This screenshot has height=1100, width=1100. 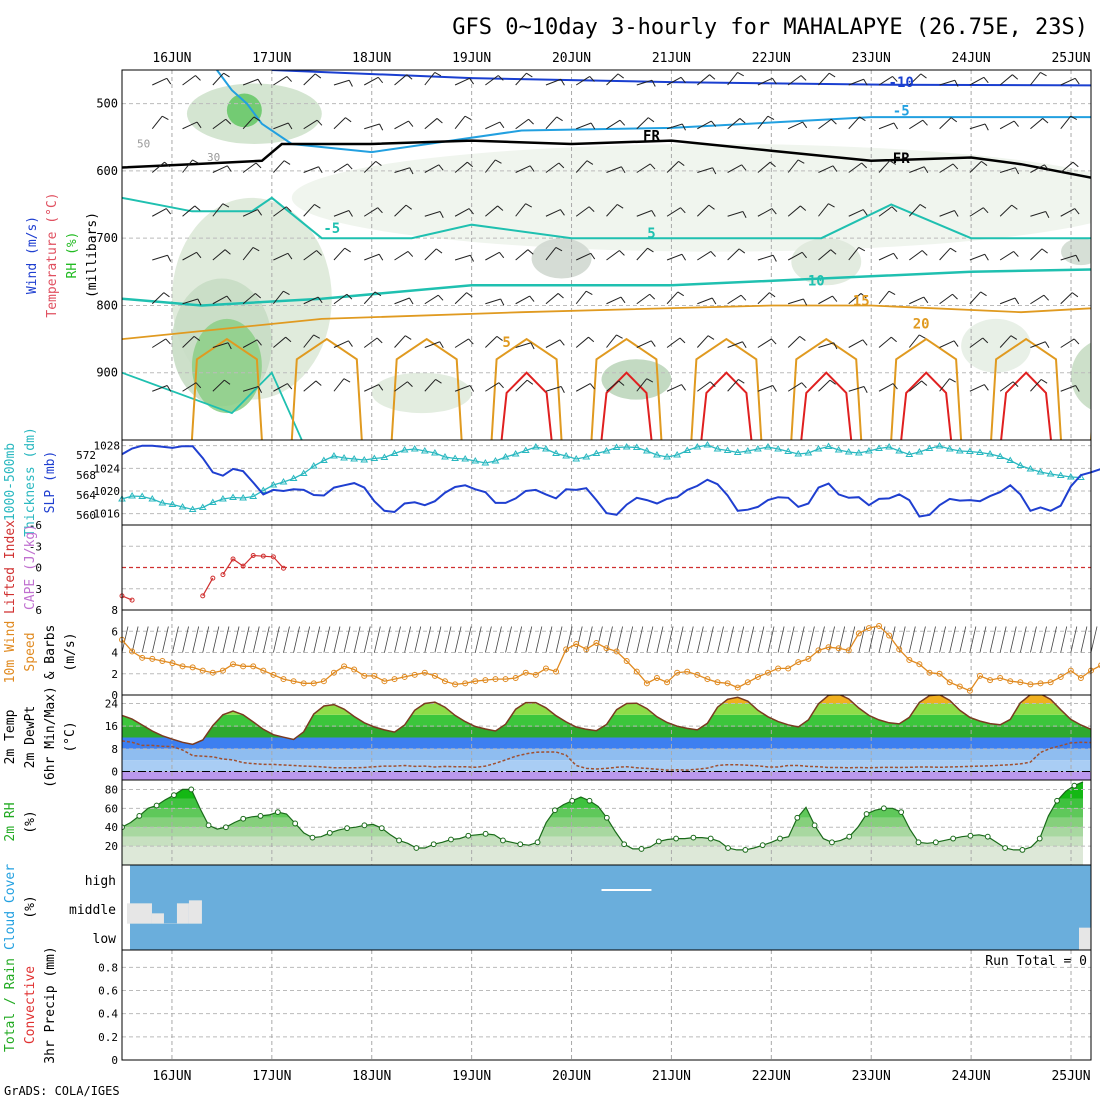 What do you see at coordinates (926, 405) in the screenshot?
I see `temp-contour` at bounding box center [926, 405].